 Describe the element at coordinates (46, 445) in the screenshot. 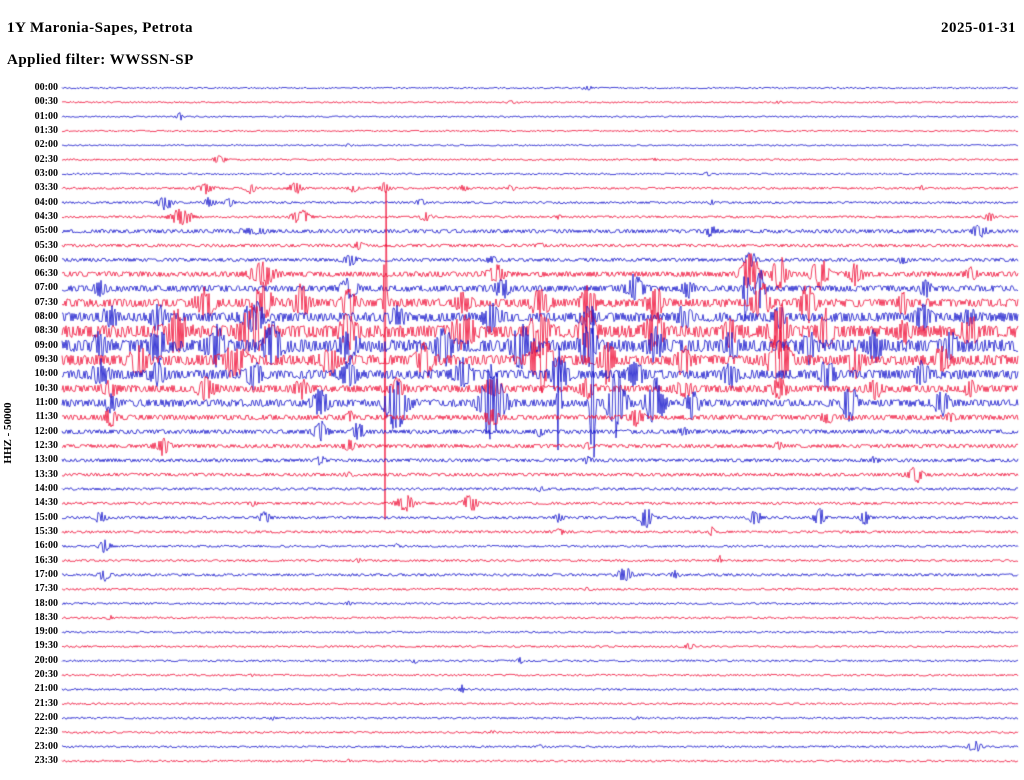

I see `time-label: 12:30` at that location.